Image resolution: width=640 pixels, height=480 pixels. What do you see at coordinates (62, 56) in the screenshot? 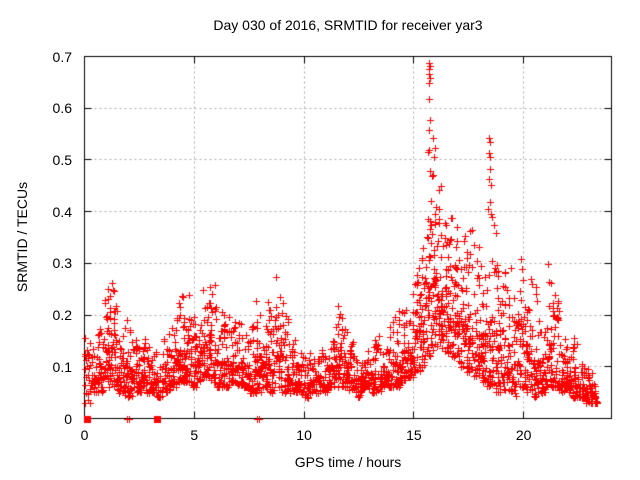
I see `y-tick-label: 0.7` at bounding box center [62, 56].